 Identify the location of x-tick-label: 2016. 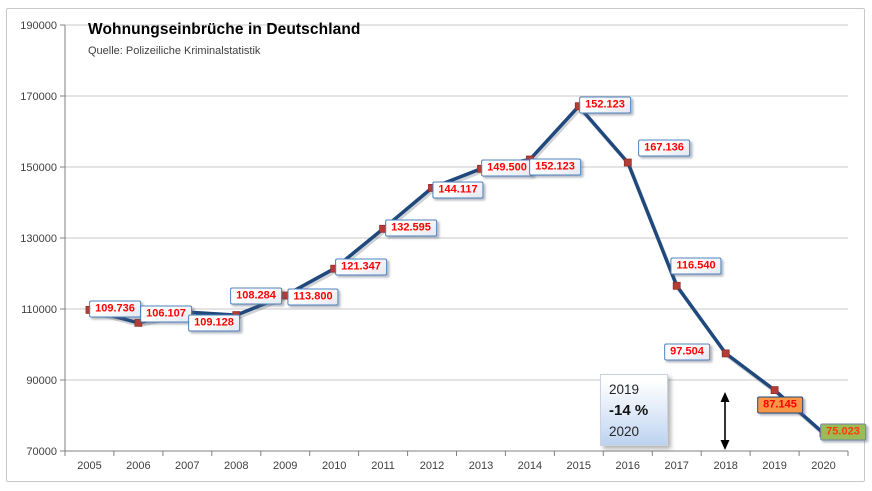
(628, 466).